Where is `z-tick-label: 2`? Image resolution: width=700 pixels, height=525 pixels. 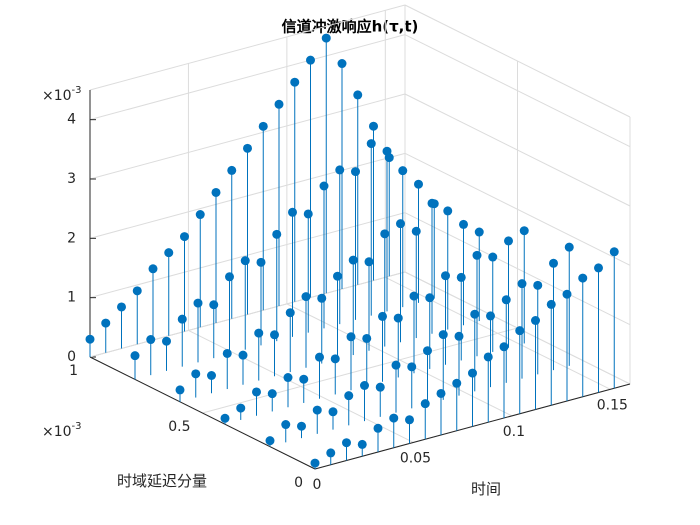 z-tick-label: 2 is located at coordinates (71, 238).